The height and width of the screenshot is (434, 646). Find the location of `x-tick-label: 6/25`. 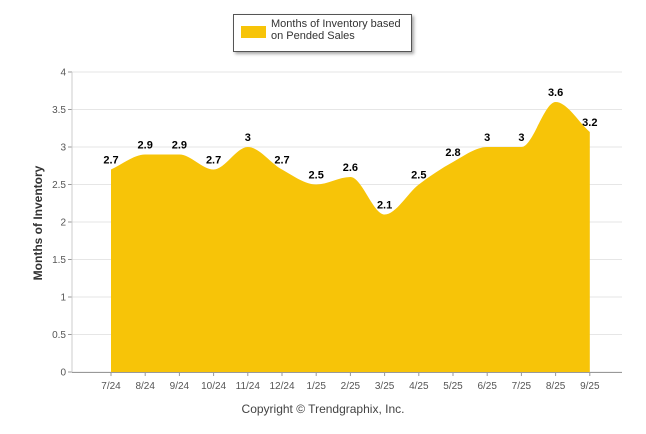

x-tick-label: 6/25 is located at coordinates (487, 386).